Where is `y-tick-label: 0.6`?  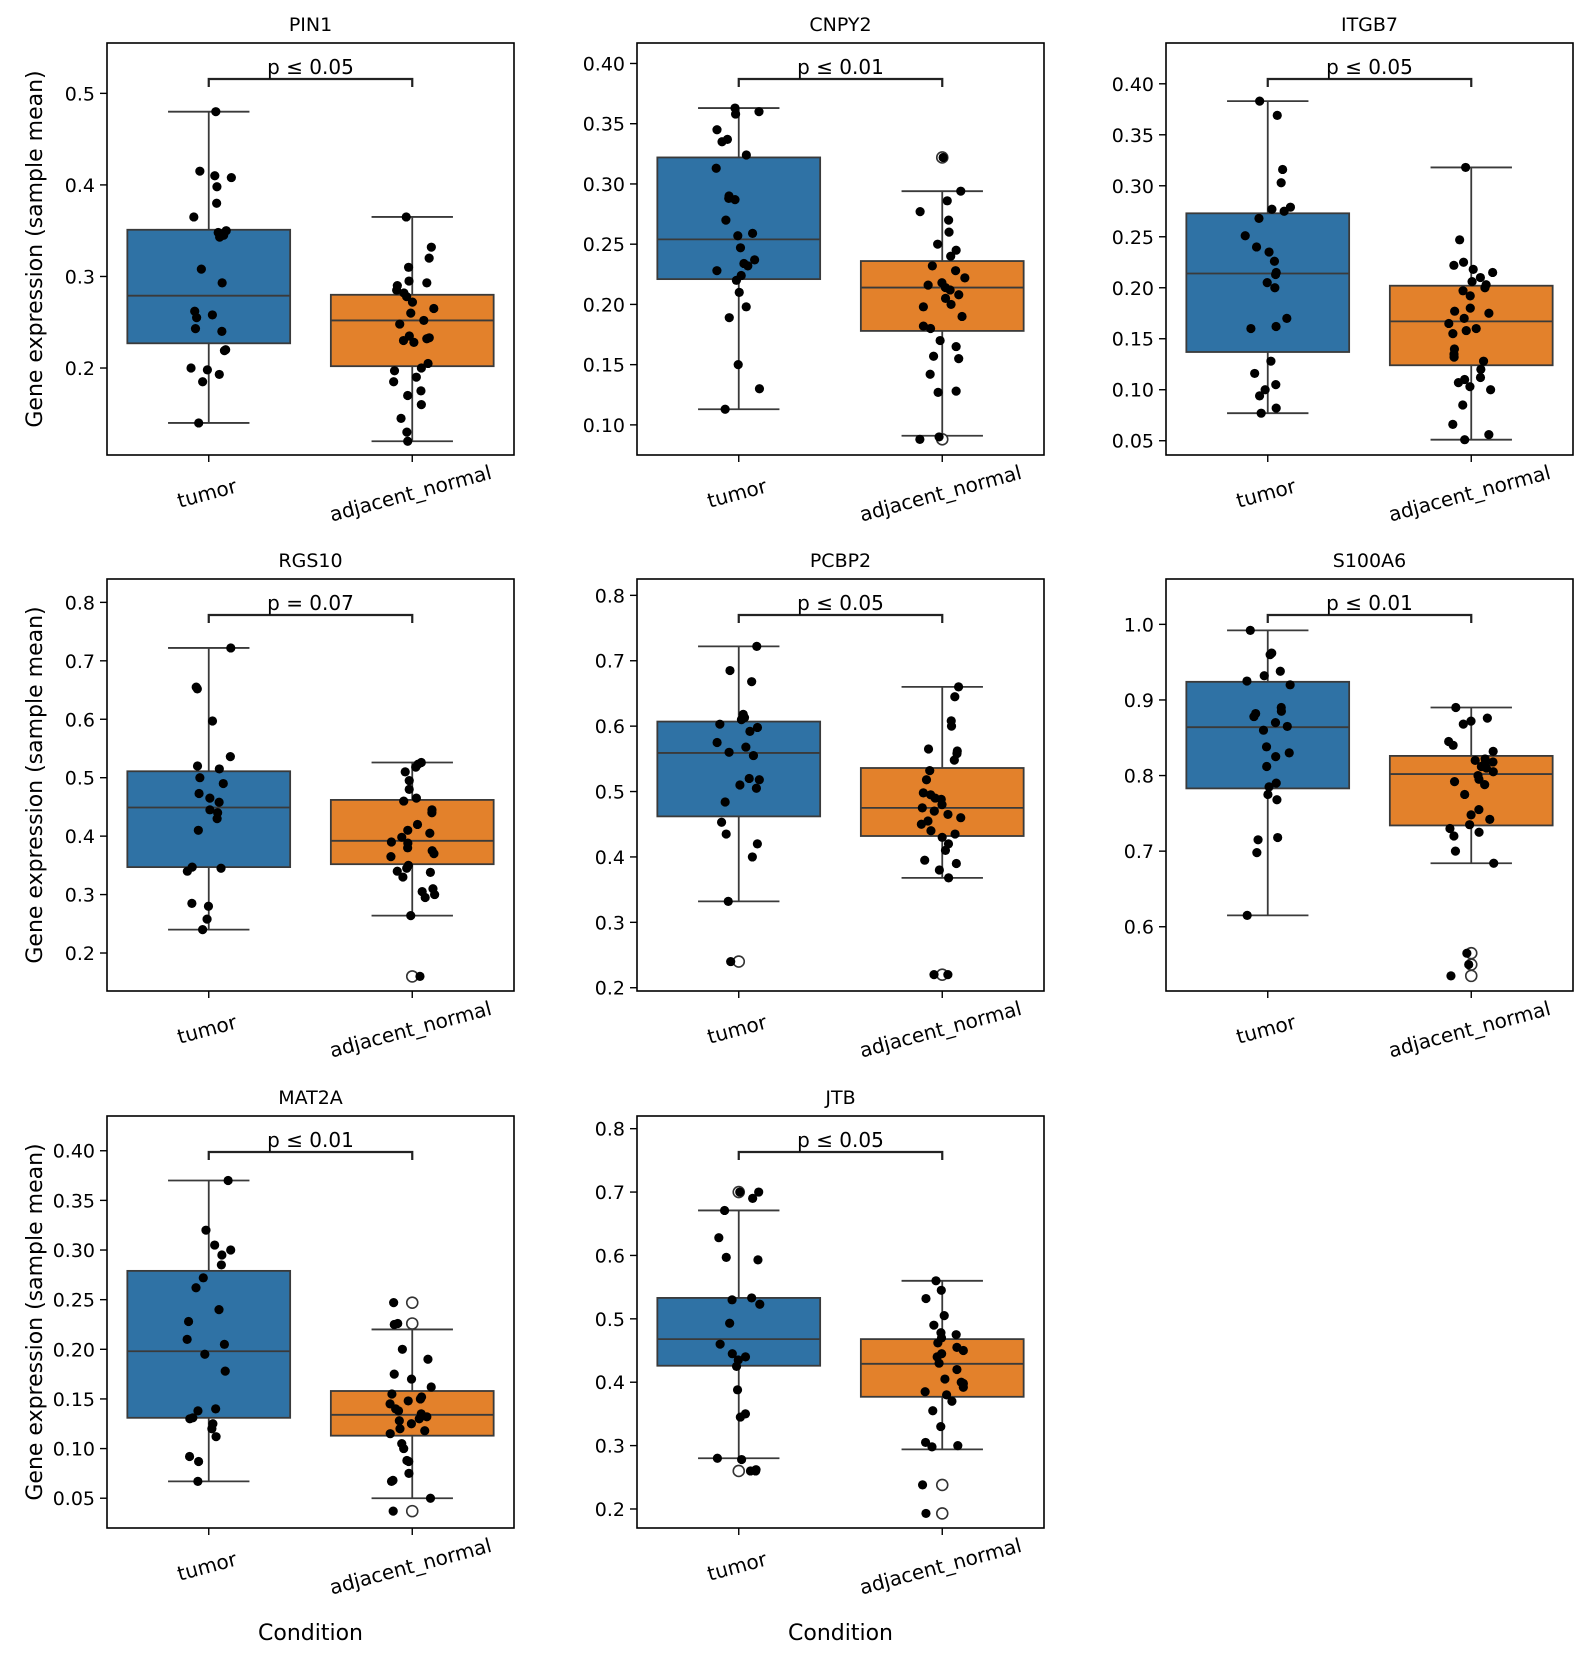
y-tick-label: 0.6 is located at coordinates (610, 727).